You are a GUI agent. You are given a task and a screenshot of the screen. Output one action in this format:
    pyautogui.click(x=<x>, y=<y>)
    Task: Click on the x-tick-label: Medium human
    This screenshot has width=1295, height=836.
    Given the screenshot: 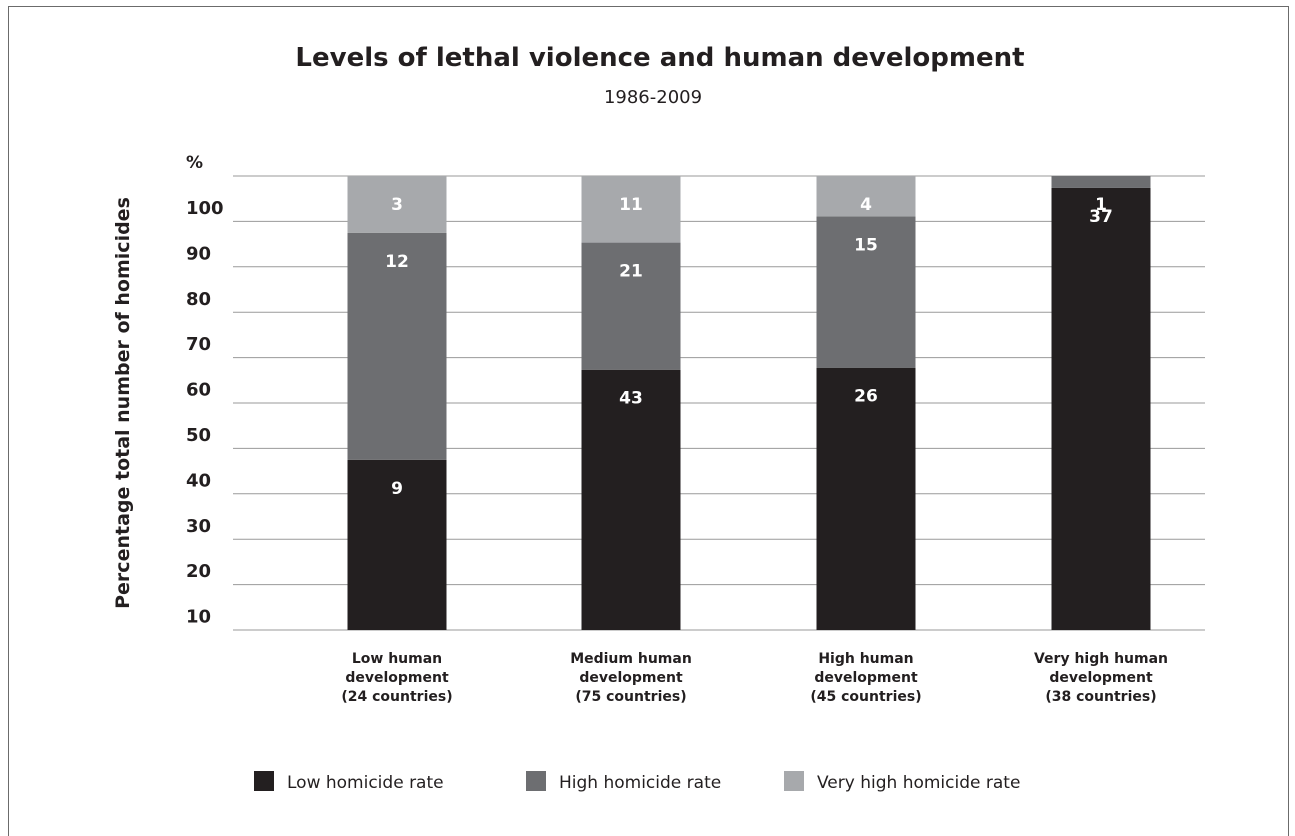 What is the action you would take?
    pyautogui.click(x=631, y=659)
    